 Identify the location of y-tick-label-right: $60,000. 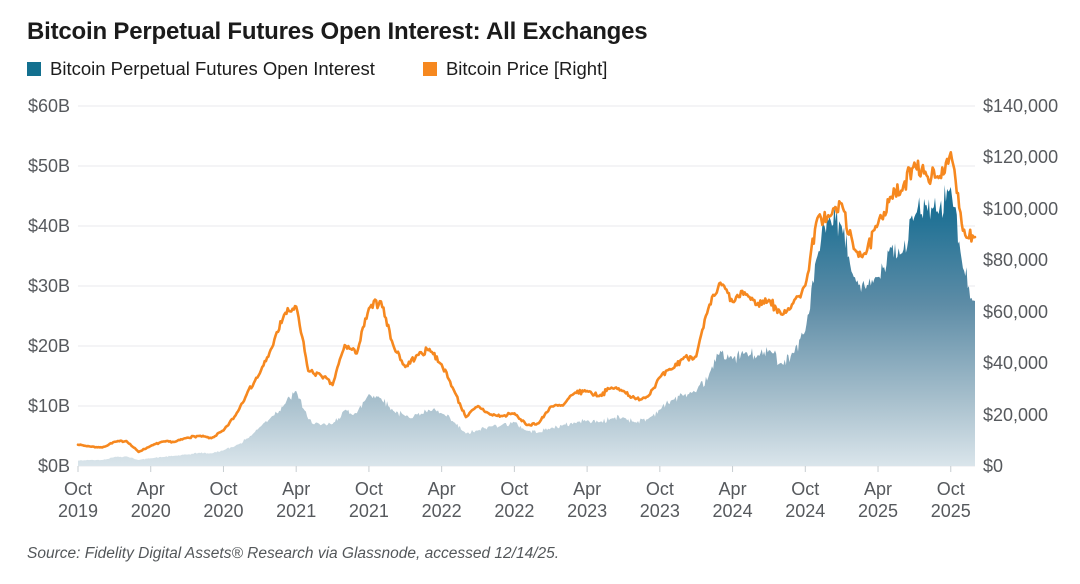
(1016, 311).